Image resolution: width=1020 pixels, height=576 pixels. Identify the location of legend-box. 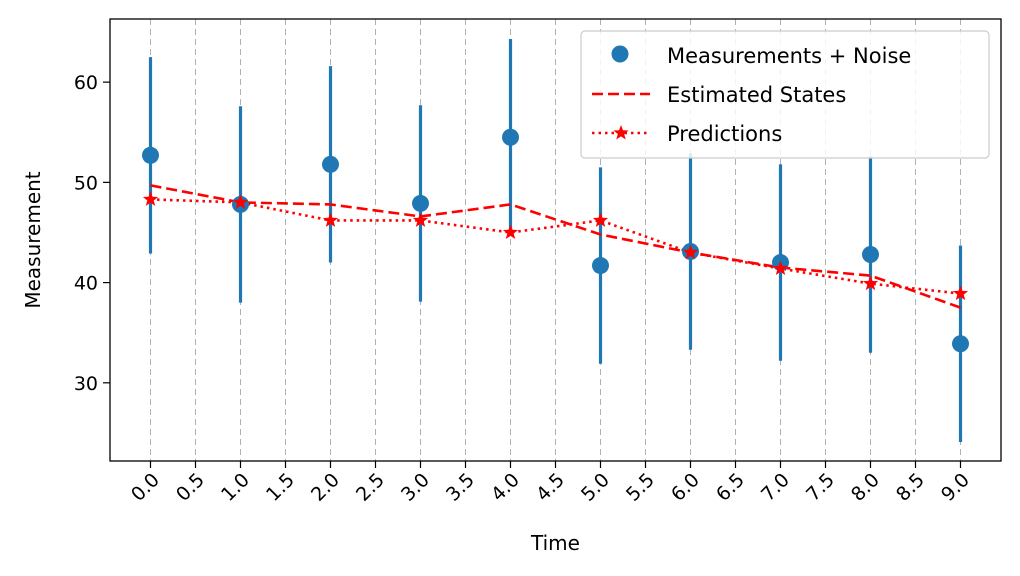
(785, 94).